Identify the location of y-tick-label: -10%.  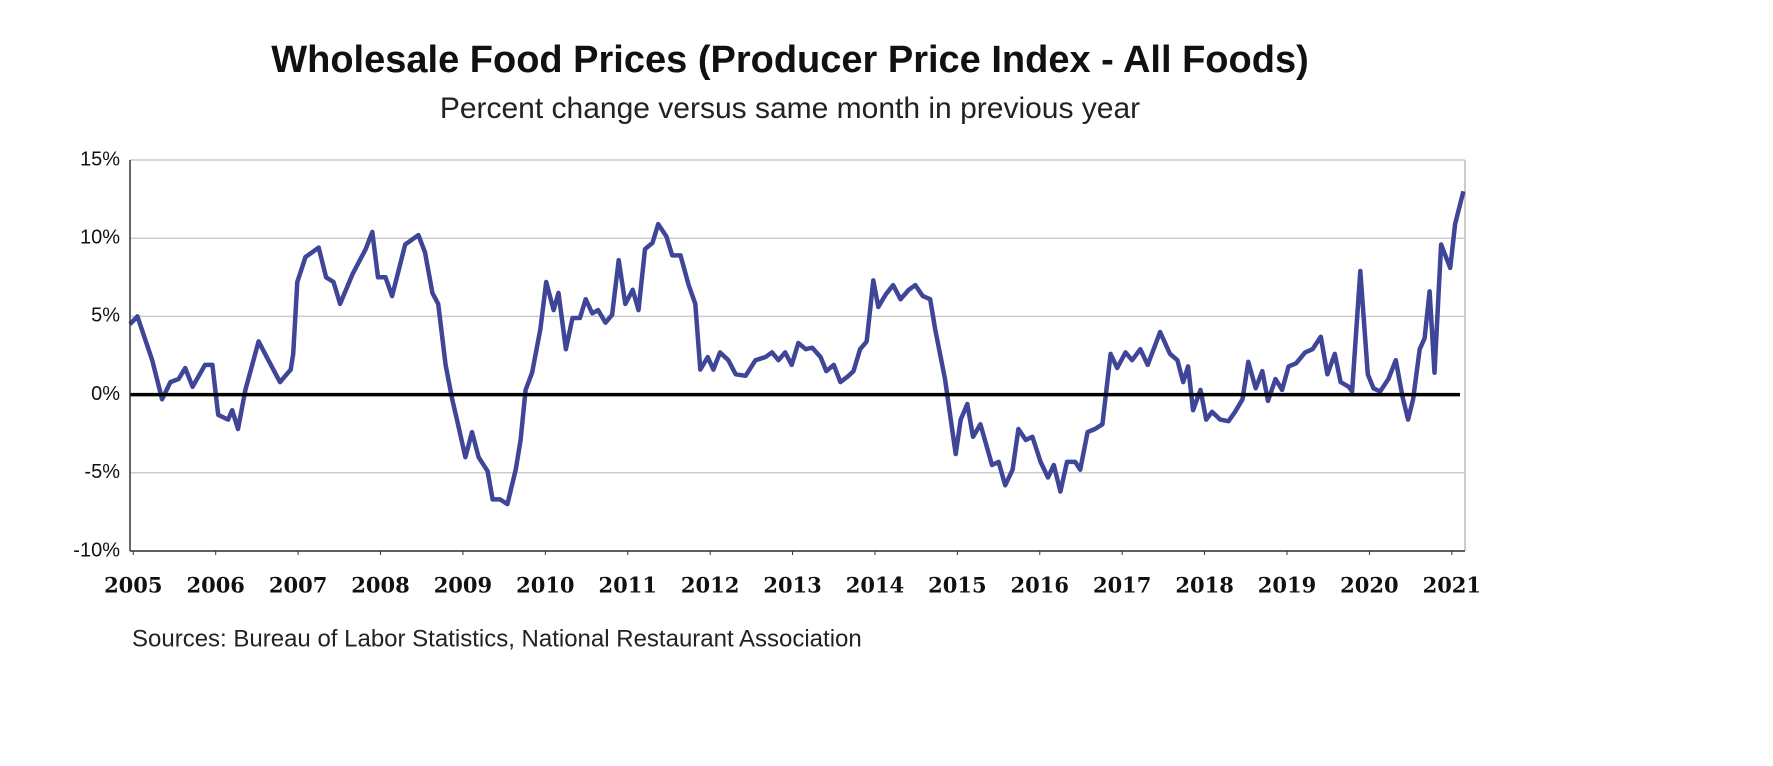
(96, 550).